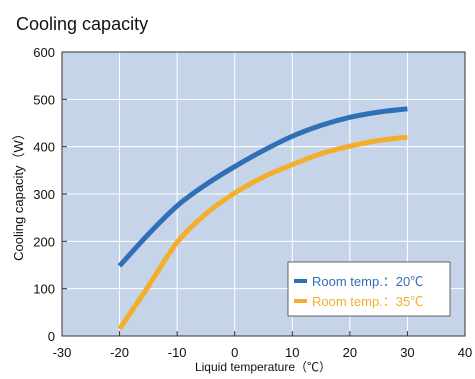  Describe the element at coordinates (82, 24) in the screenshot. I see `chart-title: Cooling capacity` at that location.